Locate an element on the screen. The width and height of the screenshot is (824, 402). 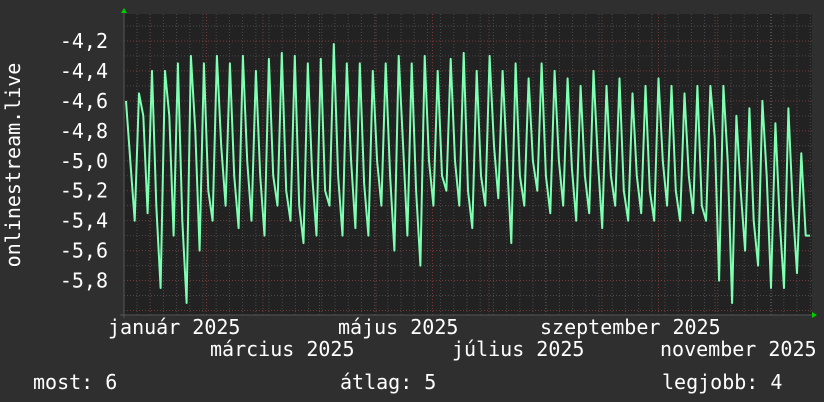
x-axis-arrow-icon is located at coordinates (814, 315).